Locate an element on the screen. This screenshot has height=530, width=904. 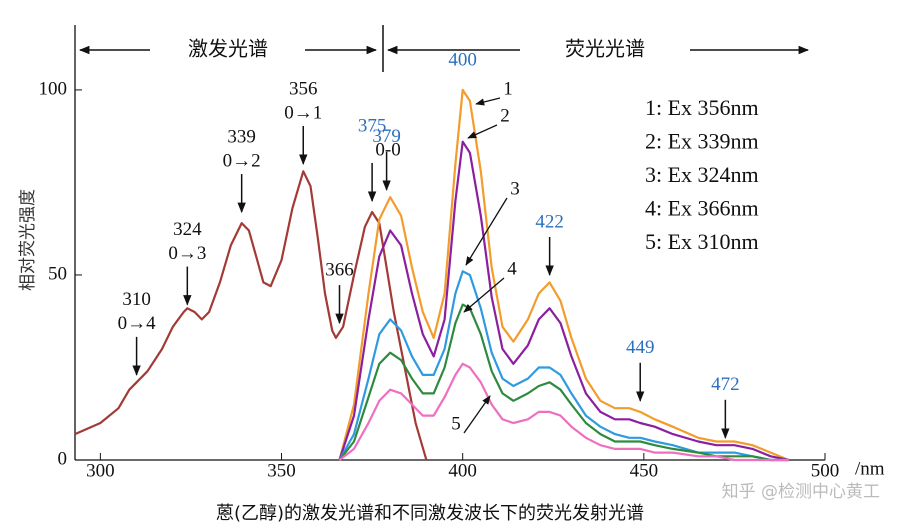
legend-entry: 3: Ex 324nm is located at coordinates (702, 174).